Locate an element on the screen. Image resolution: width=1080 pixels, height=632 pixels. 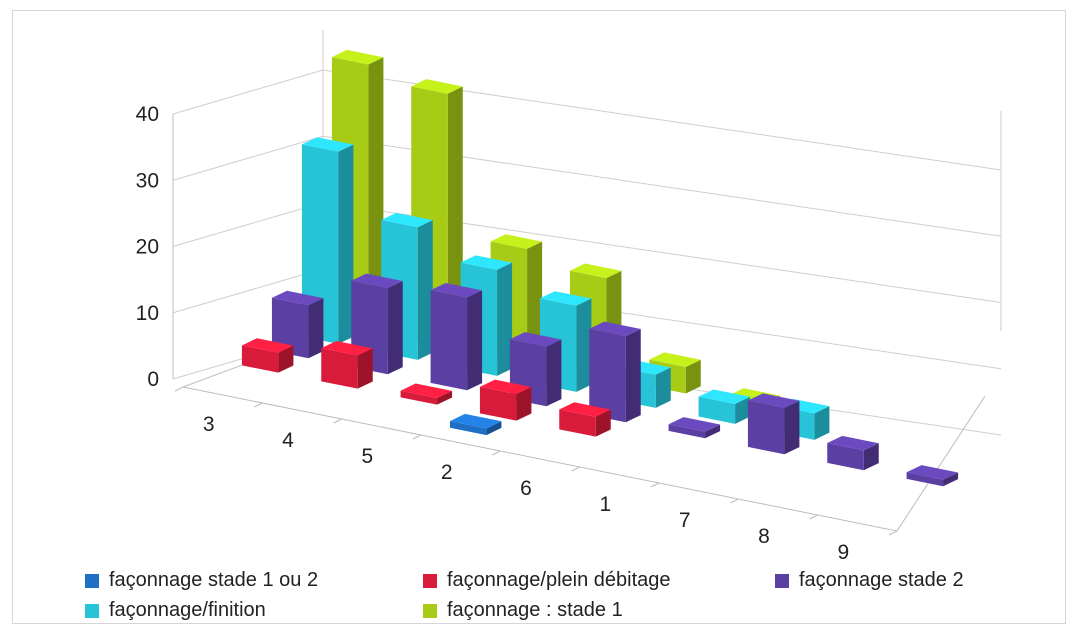
x-tick-label: 4 is located at coordinates (288, 440).